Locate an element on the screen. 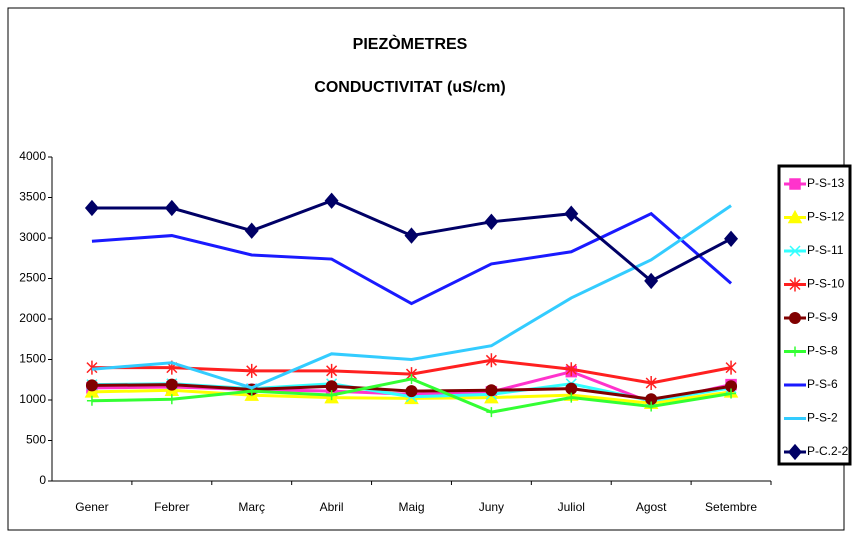 The height and width of the screenshot is (546, 854). y-tick-label: 2000 is located at coordinates (32, 318).